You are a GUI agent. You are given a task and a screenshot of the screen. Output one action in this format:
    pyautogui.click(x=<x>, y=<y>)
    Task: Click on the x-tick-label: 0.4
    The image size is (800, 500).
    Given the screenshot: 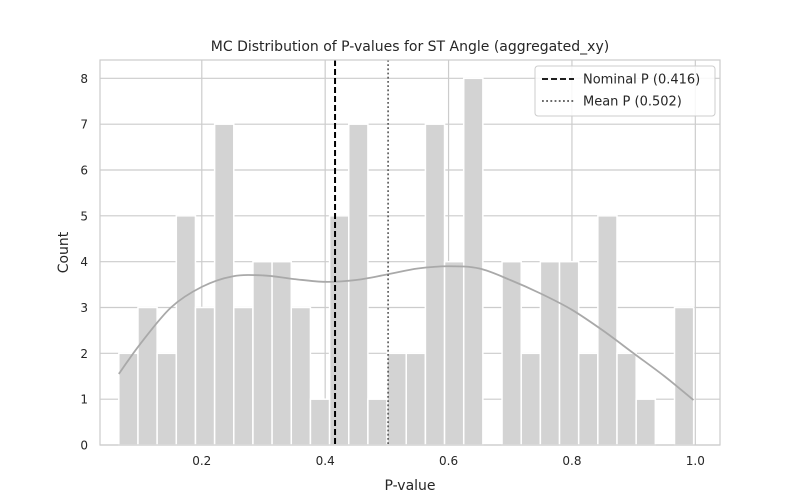 What is the action you would take?
    pyautogui.click(x=325, y=461)
    